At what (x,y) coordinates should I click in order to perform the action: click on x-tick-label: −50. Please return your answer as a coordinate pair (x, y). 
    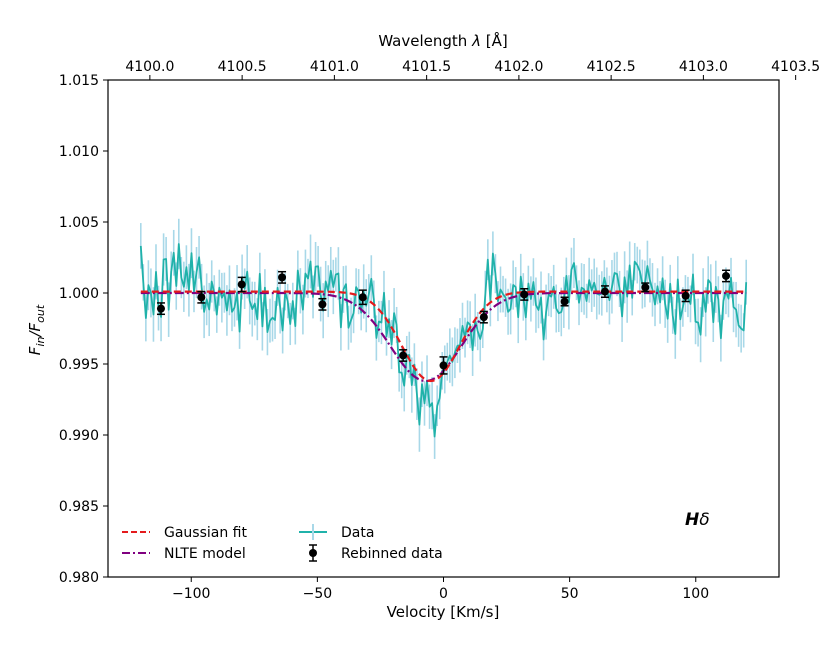
    Looking at the image, I should click on (318, 594).